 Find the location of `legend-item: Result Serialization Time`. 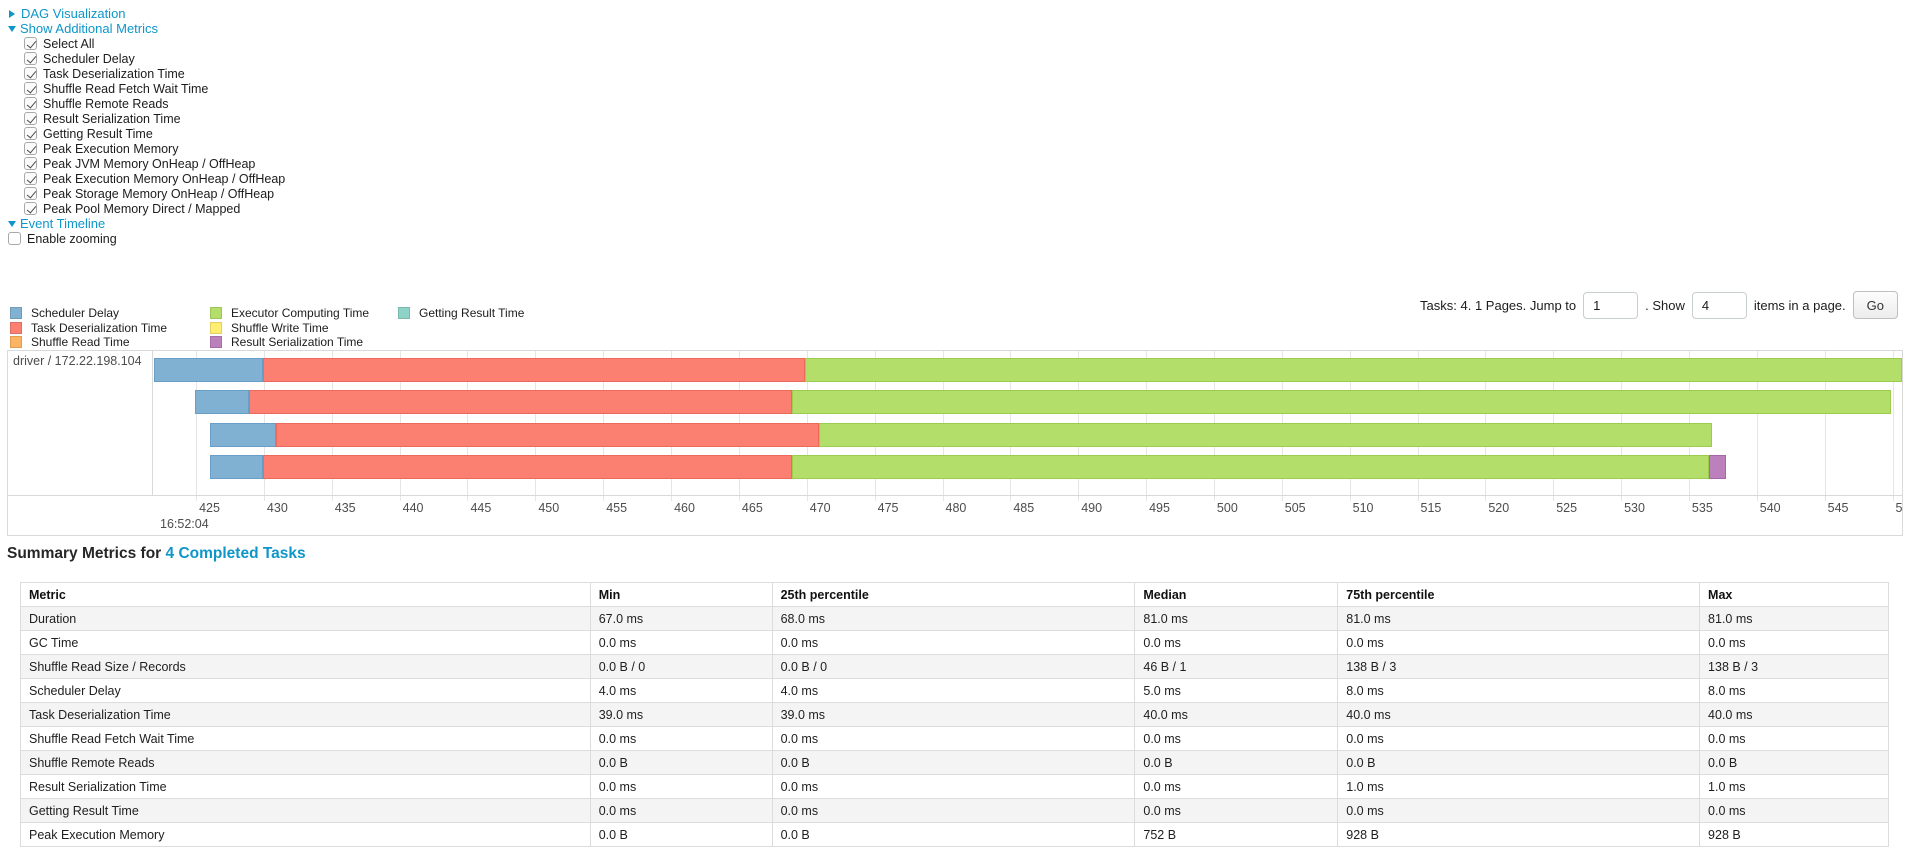

legend-item: Result Serialization Time is located at coordinates (304, 342).